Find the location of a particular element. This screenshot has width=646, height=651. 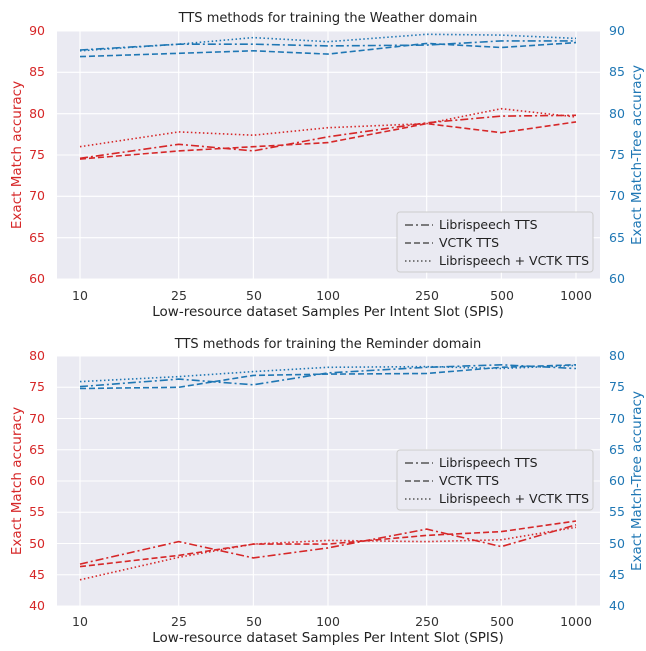

reminder-series-combined-left-line is located at coordinates (328, 553).